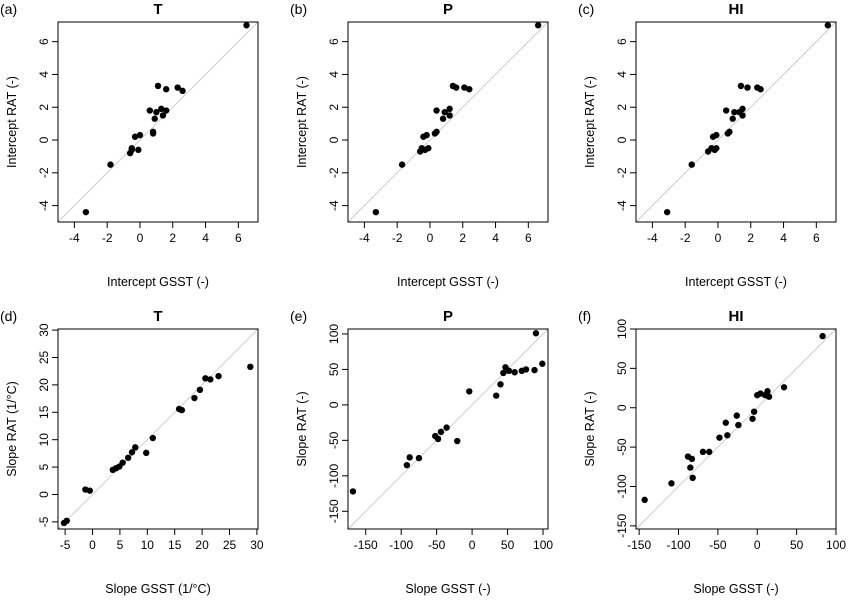 The image size is (850, 600). I want to click on y-tick-label: -2, so click(334, 172).